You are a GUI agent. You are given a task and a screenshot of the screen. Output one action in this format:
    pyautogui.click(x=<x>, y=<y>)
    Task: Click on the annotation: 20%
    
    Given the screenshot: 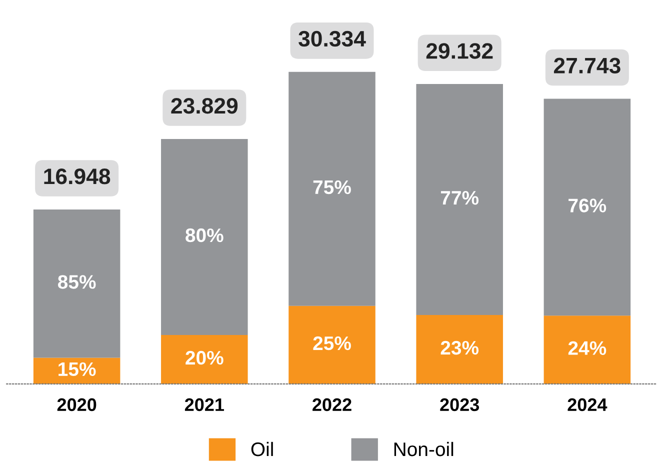 What is the action you would take?
    pyautogui.click(x=205, y=357)
    